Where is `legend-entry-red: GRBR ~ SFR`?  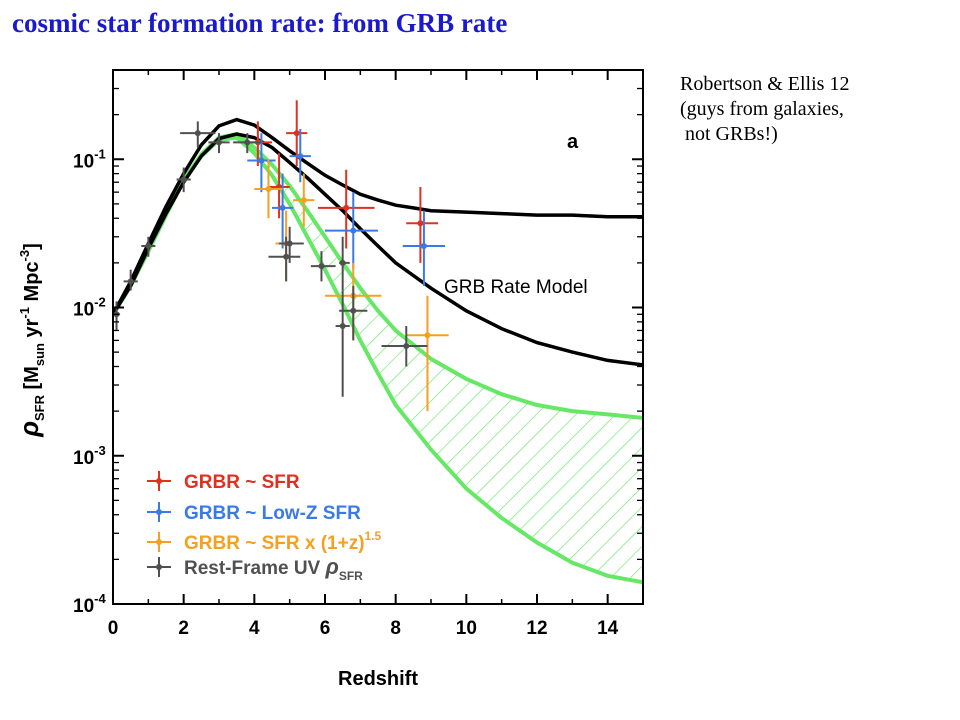
legend-entry-red: GRBR ~ SFR is located at coordinates (223, 482).